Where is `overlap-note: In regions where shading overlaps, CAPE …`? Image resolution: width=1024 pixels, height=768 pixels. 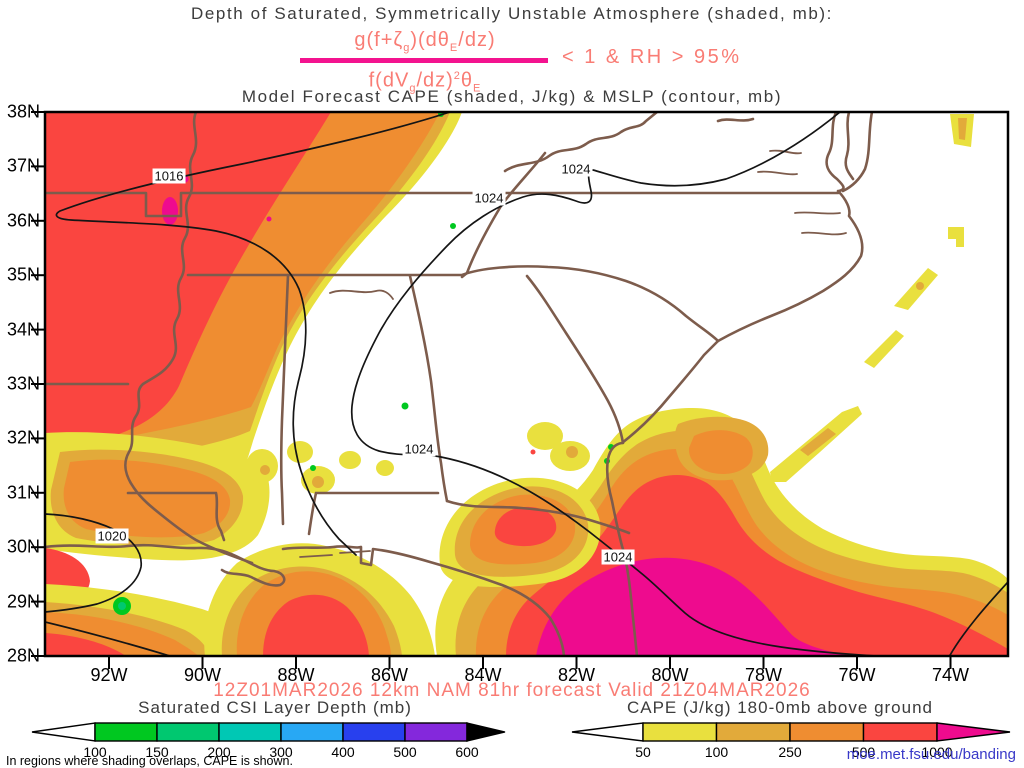 overlap-note: In regions where shading overlaps, CAPE … is located at coordinates (149, 761).